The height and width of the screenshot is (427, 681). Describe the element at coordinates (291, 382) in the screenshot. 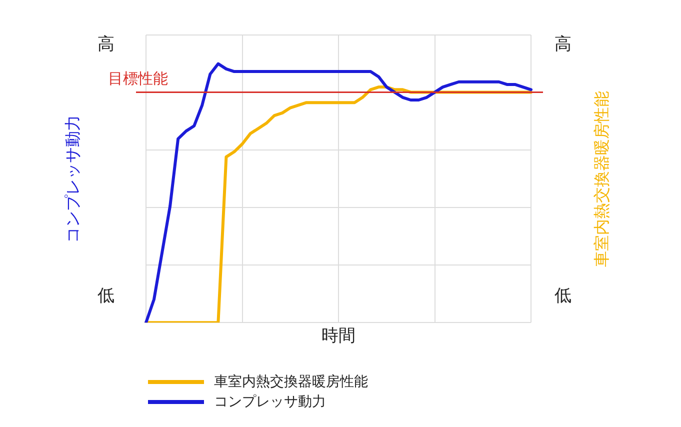

I see `legend-label: 車室内熱交換器暖房性能` at that location.